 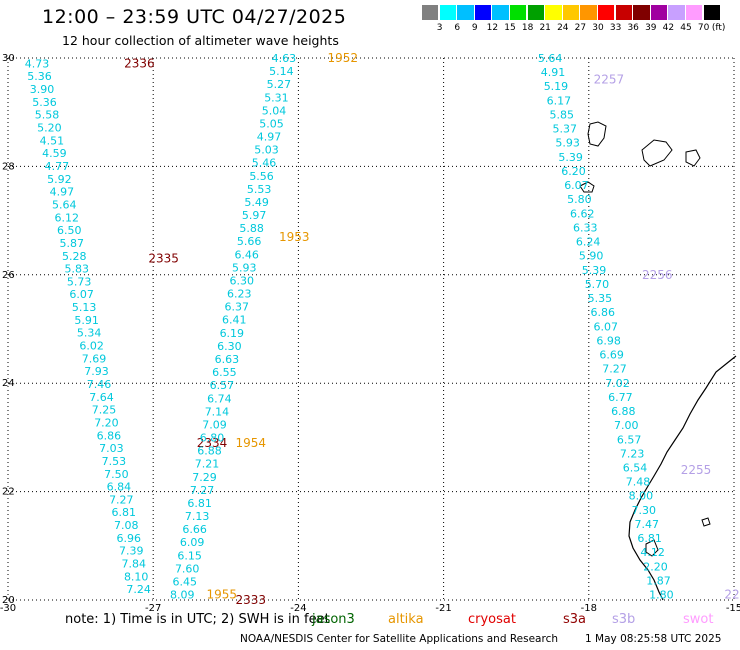 What do you see at coordinates (94, 358) in the screenshot?
I see `wave-height-value: 7.69` at bounding box center [94, 358].